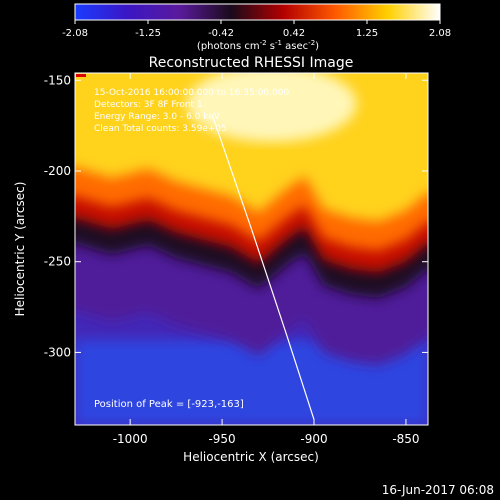 Image resolution: width=500 pixels, height=500 pixels. What do you see at coordinates (169, 404) in the screenshot?
I see `peak-position-label: Position of Peak = [-923,-163]` at bounding box center [169, 404].